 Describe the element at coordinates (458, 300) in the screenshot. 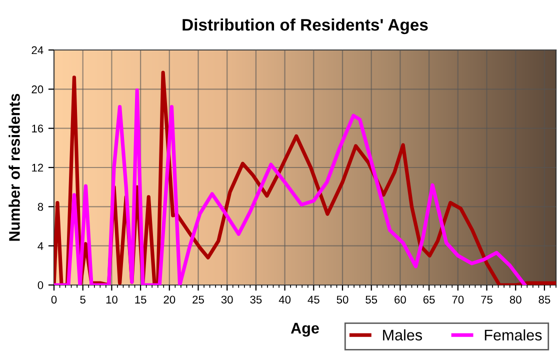

I see `x-tick-label: 70` at that location.